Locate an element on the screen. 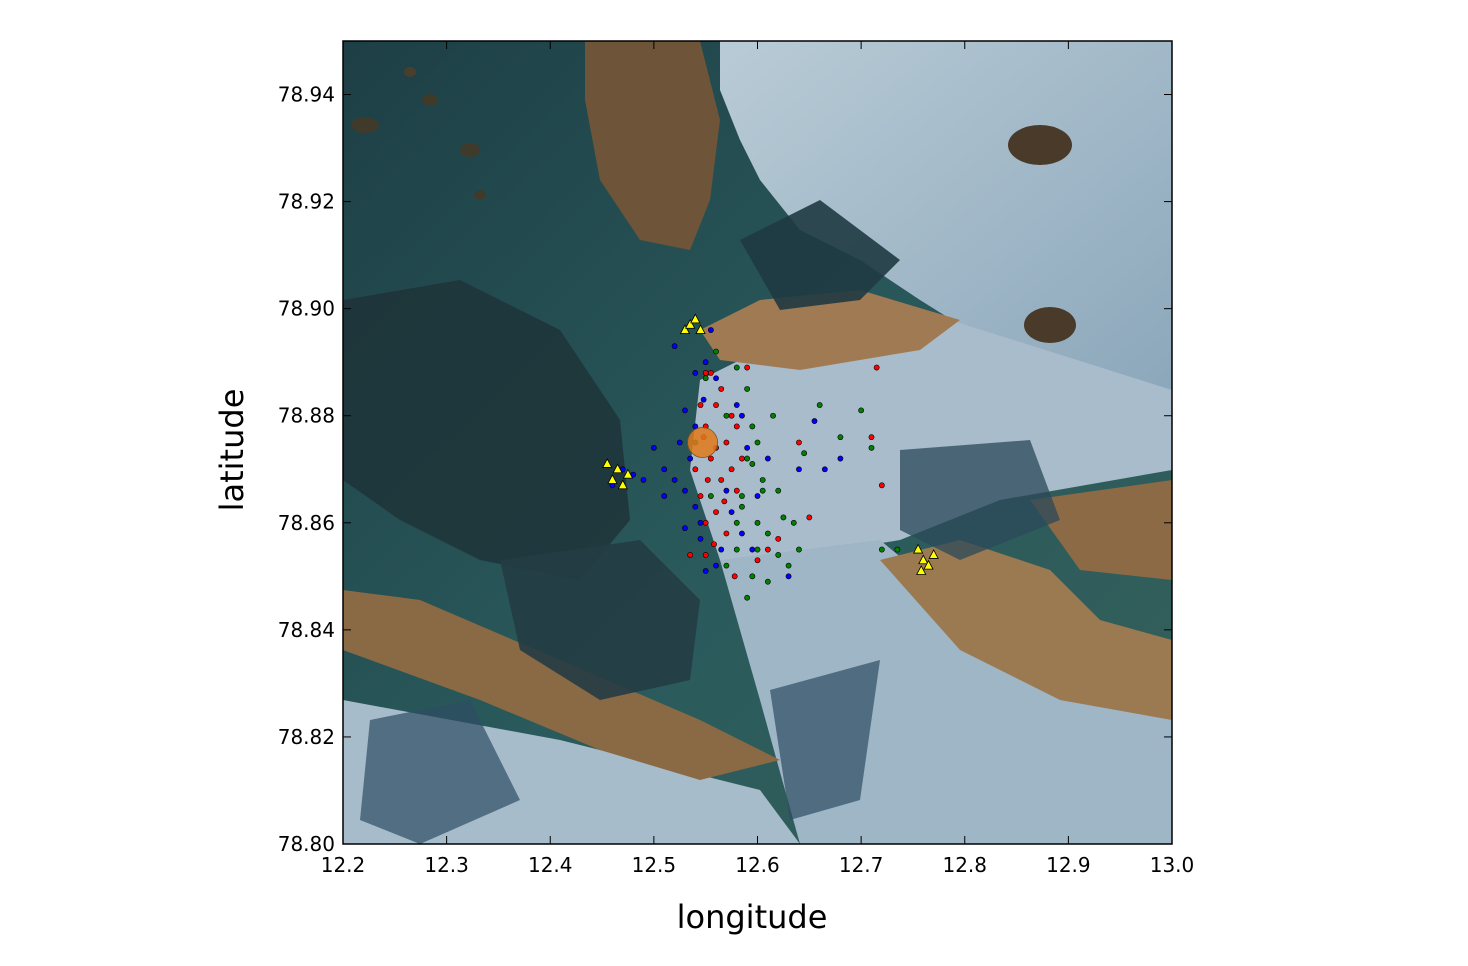  x-tick-label: 12.9 is located at coordinates (1068, 865).